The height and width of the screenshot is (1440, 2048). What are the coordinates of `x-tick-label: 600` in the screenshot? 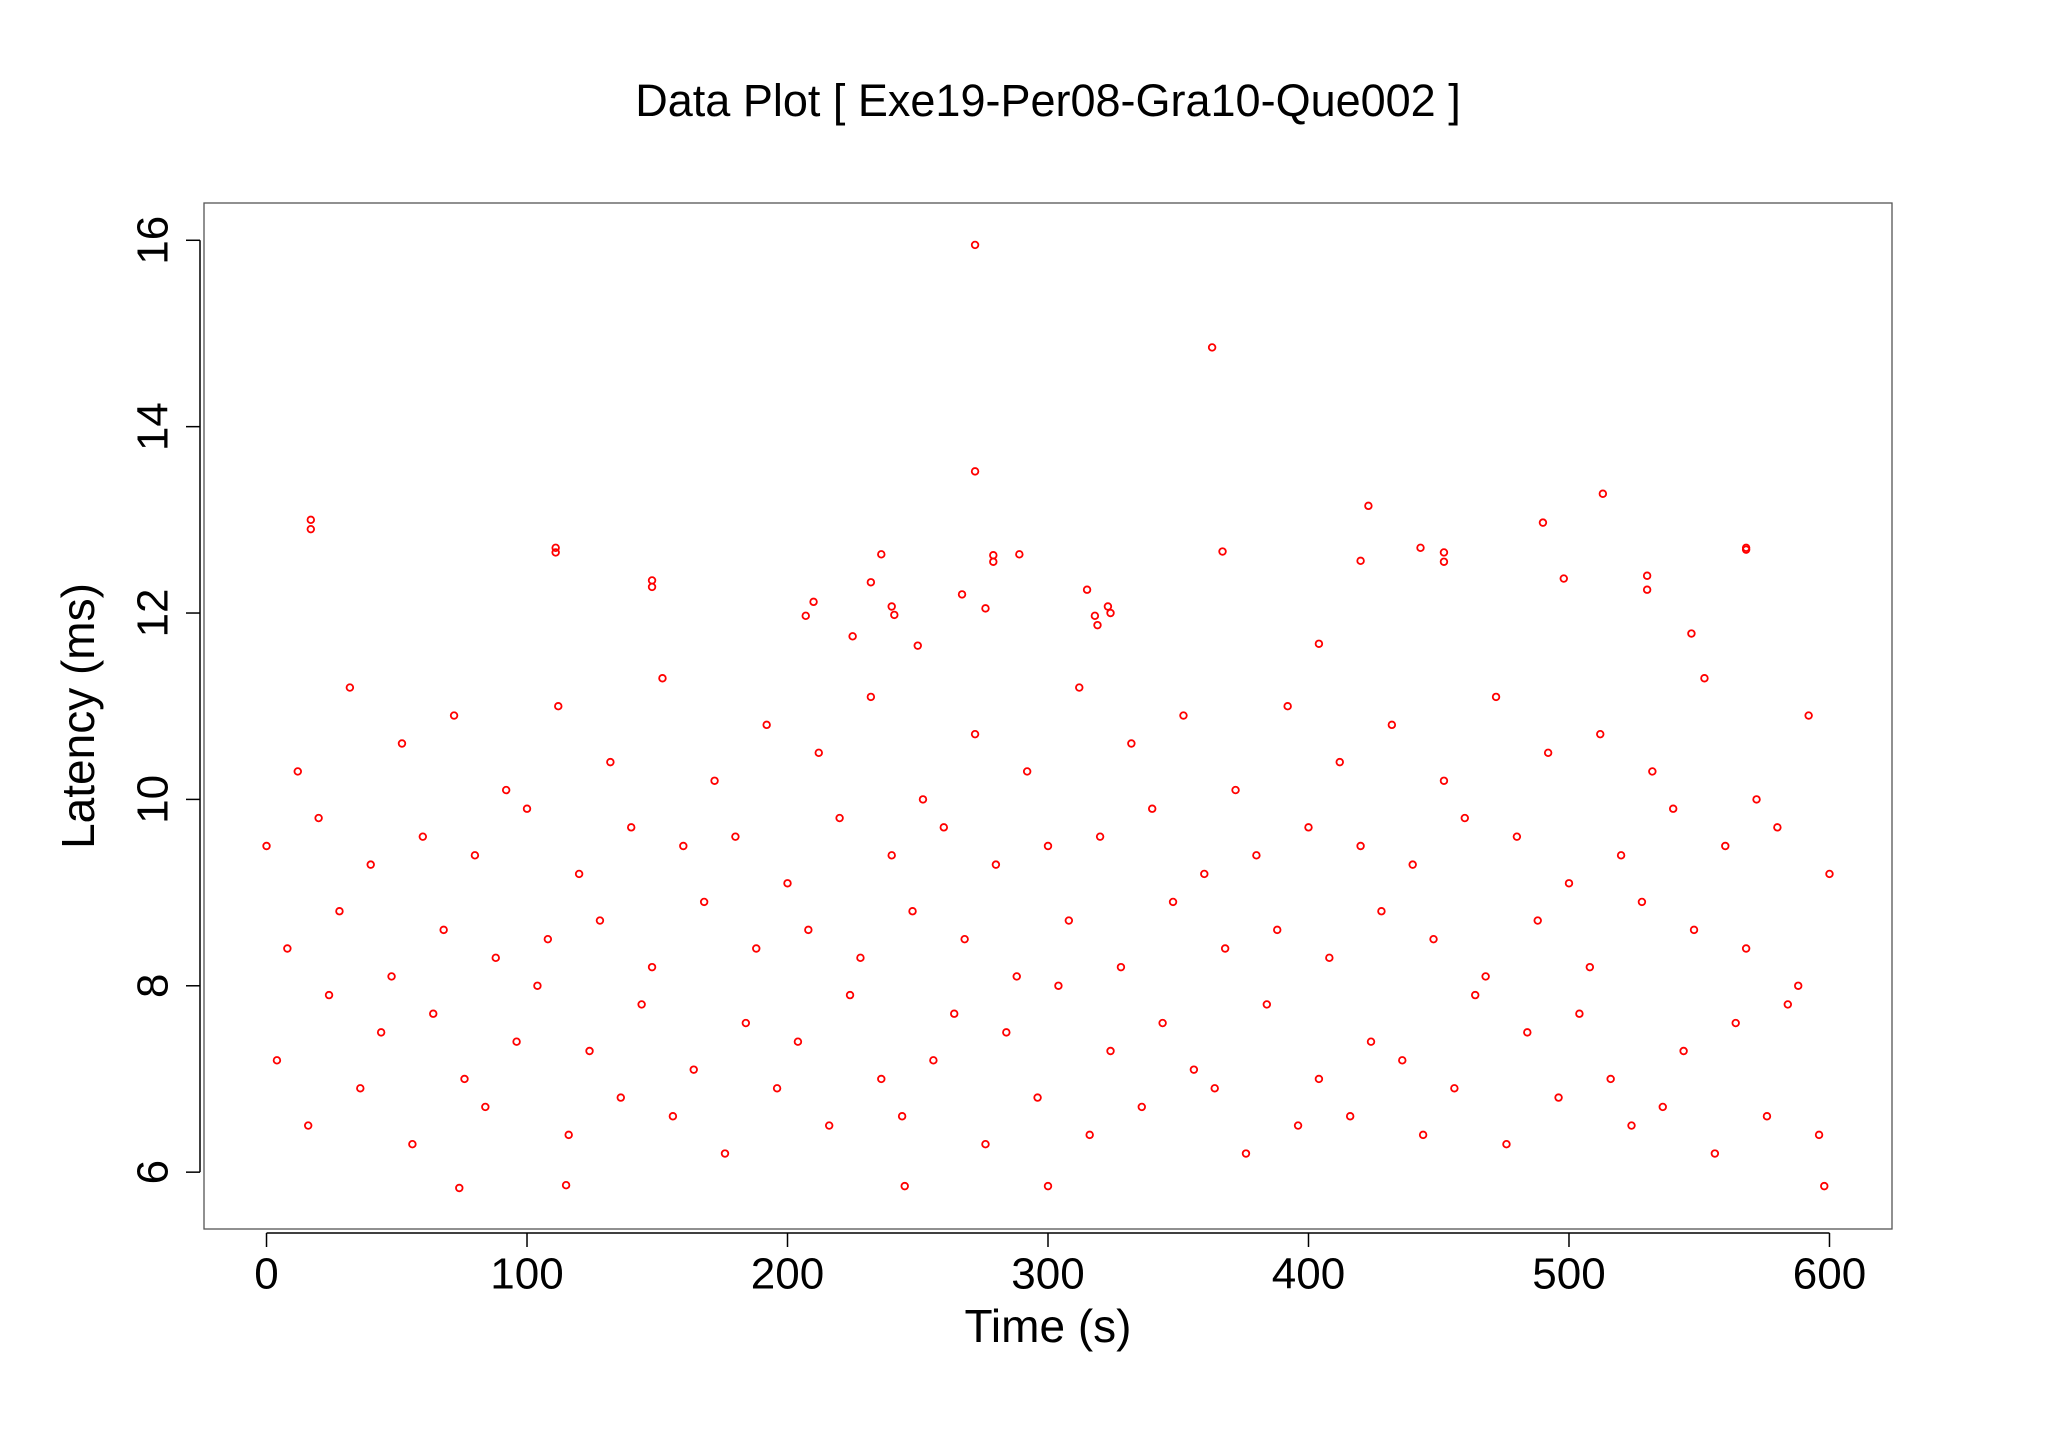 It's located at (1829, 1274).